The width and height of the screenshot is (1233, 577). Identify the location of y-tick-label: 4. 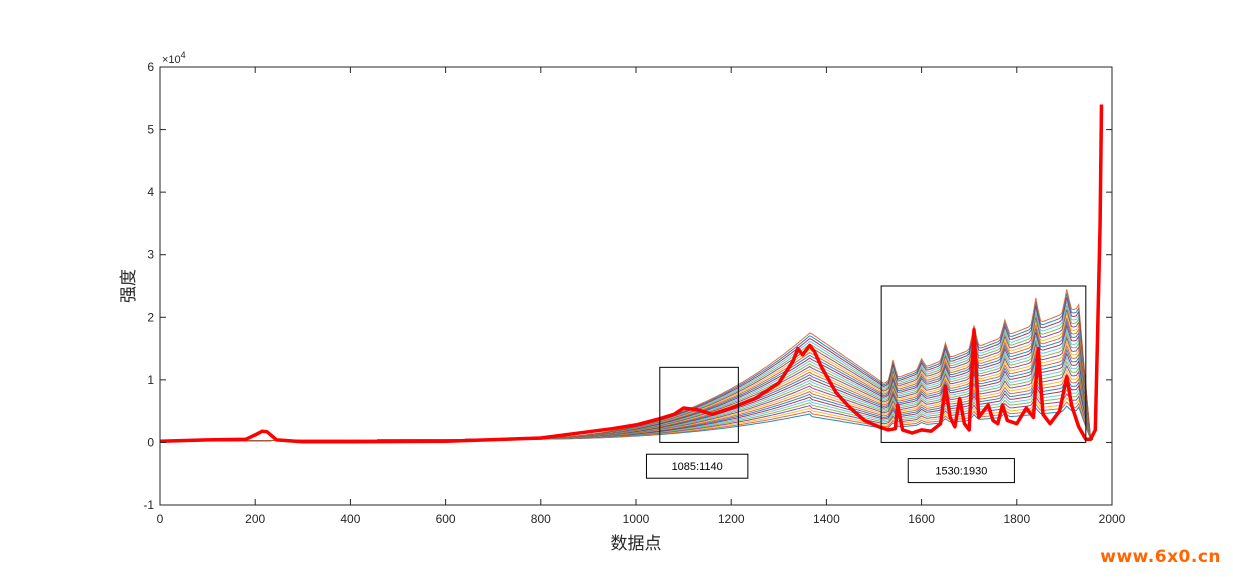
(150, 192).